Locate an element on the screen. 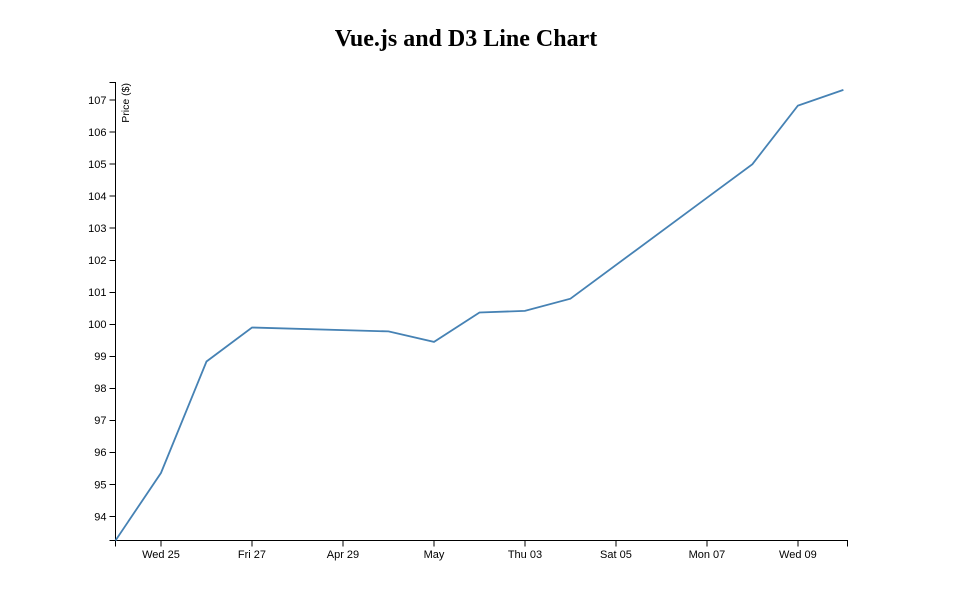 This screenshot has width=969, height=600. y-tick-label: 94 is located at coordinates (100, 517).